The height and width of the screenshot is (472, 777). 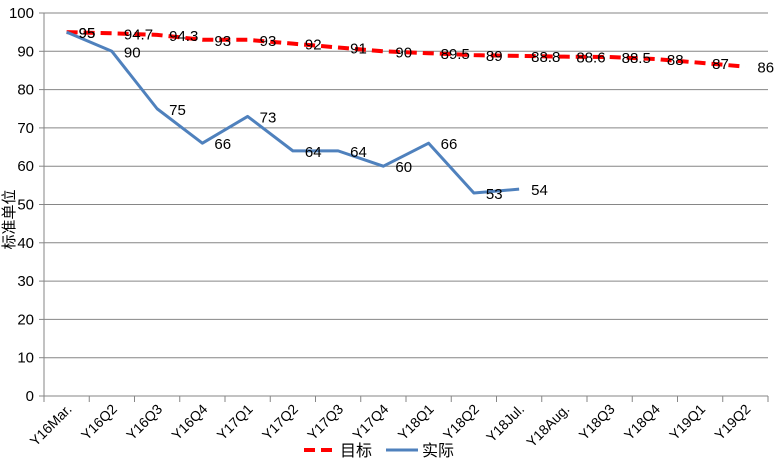 I want to click on data-label: 60, so click(x=403, y=167).